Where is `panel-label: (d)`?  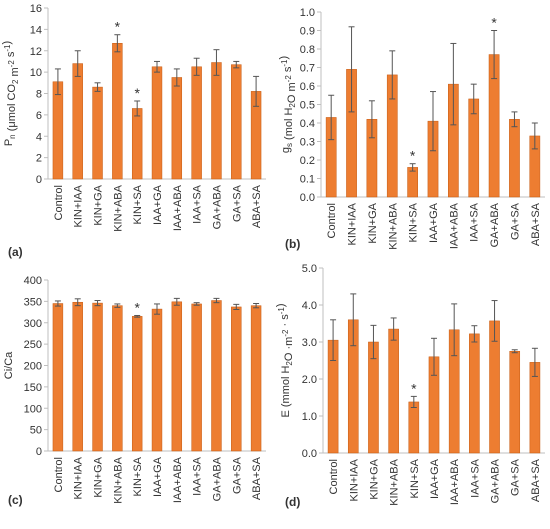 panel-label: (d) is located at coordinates (292, 502).